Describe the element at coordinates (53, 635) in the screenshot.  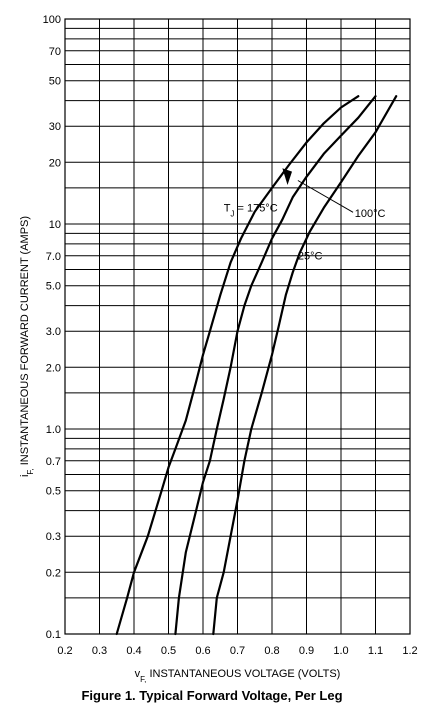
I see `y-tick-label: 0.1` at that location.